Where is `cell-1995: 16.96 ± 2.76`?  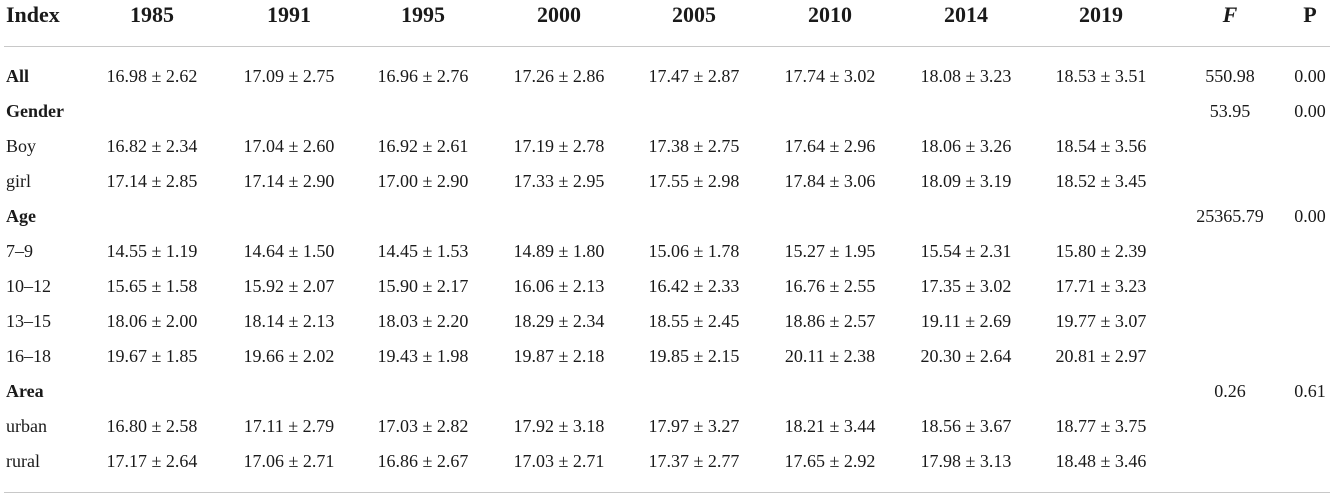
cell-1995: 16.96 ± 2.76 is located at coordinates (423, 76).